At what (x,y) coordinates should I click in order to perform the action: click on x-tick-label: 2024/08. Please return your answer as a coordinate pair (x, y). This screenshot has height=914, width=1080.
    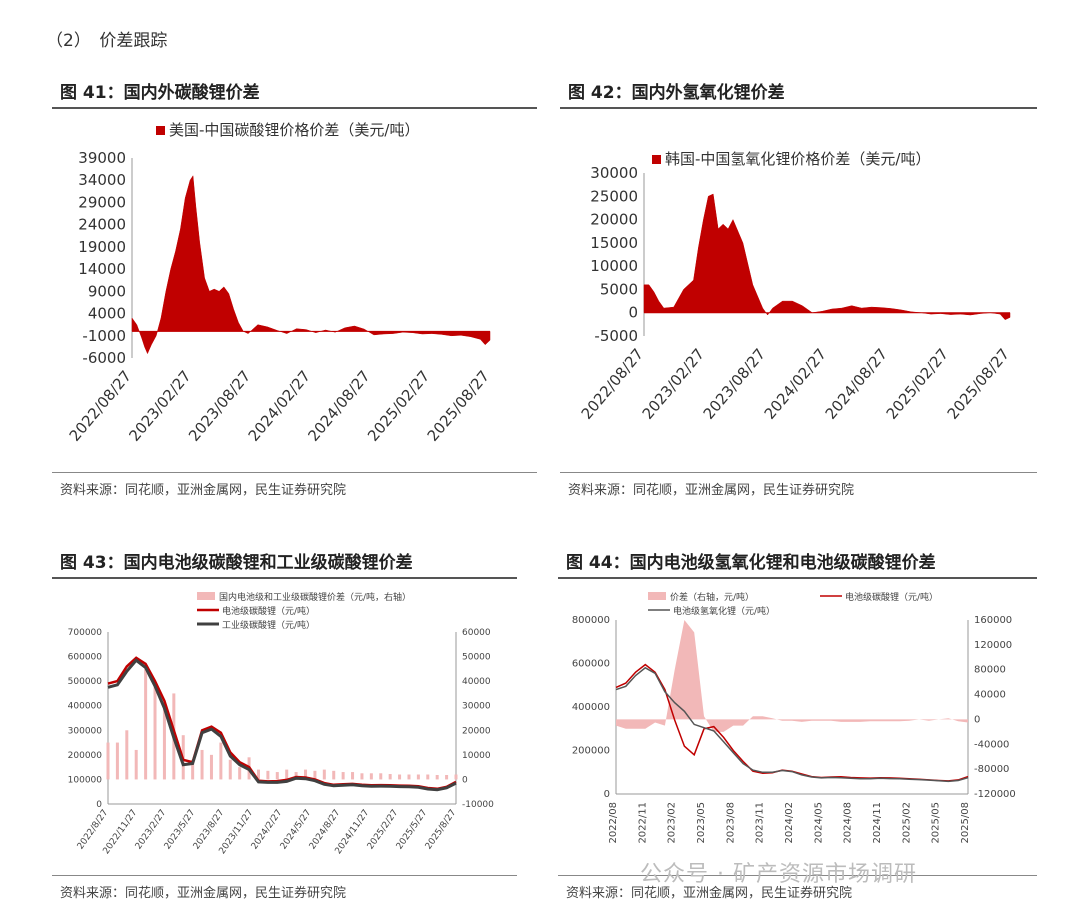
    Looking at the image, I should click on (848, 823).